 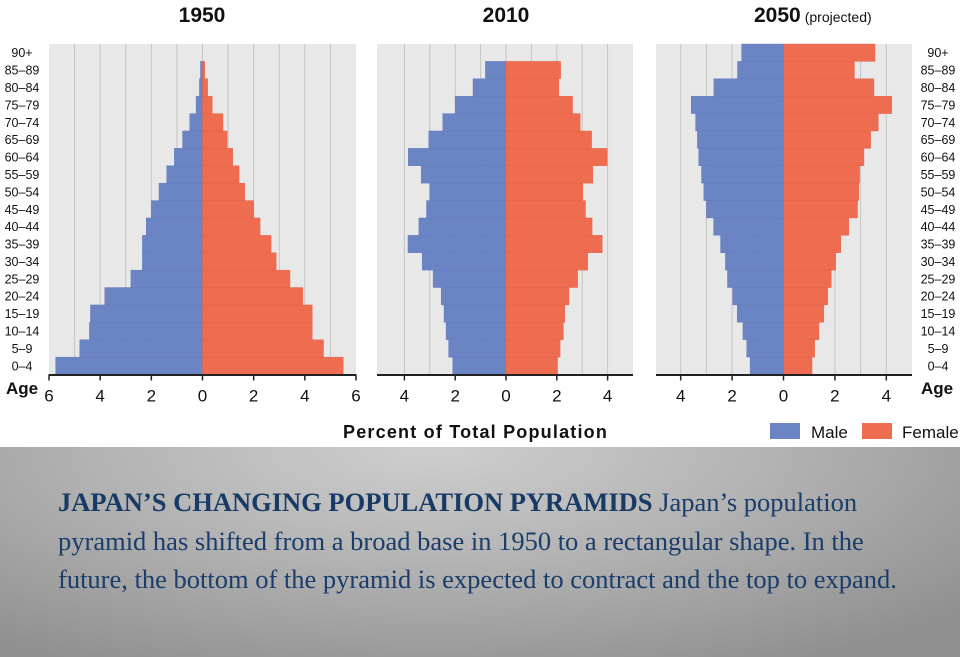 I want to click on x-tick-label: 0, so click(x=783, y=396).